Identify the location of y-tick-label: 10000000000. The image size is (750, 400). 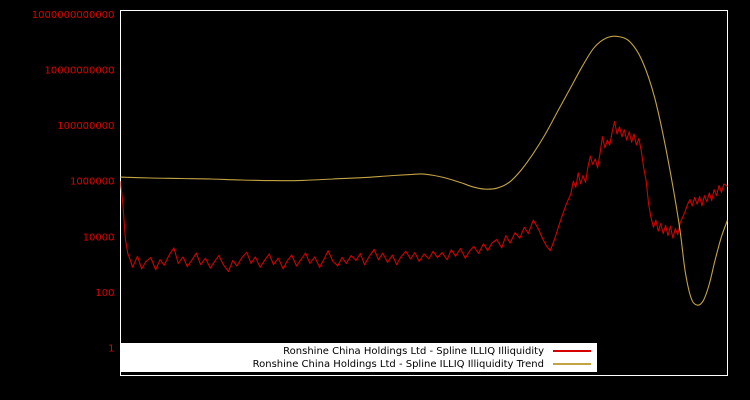
(80, 71).